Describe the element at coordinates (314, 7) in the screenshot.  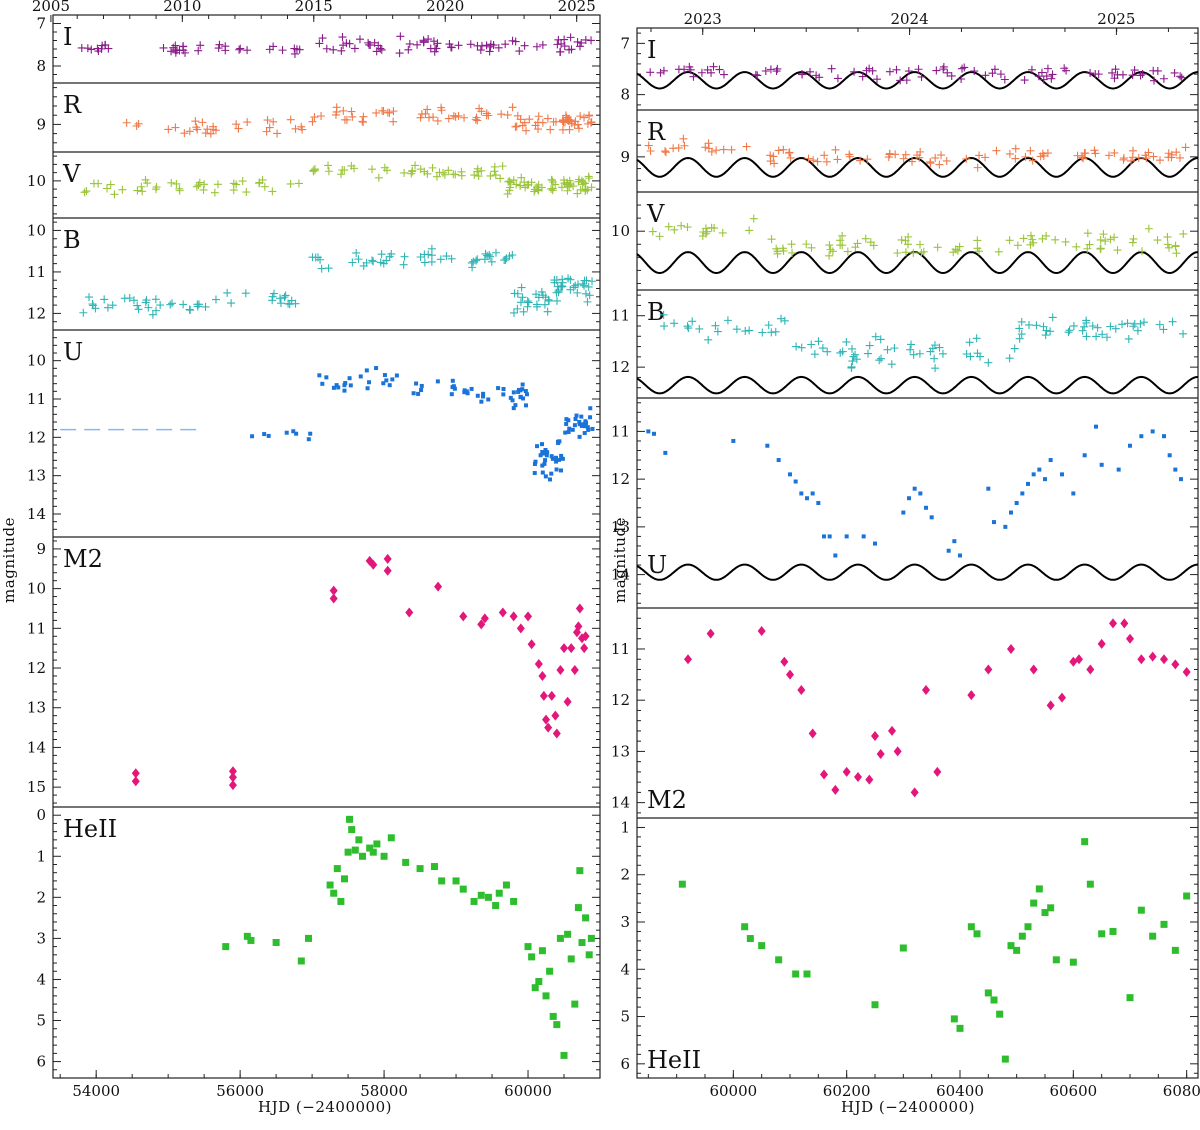
I see `left-year-label: 2015` at that location.